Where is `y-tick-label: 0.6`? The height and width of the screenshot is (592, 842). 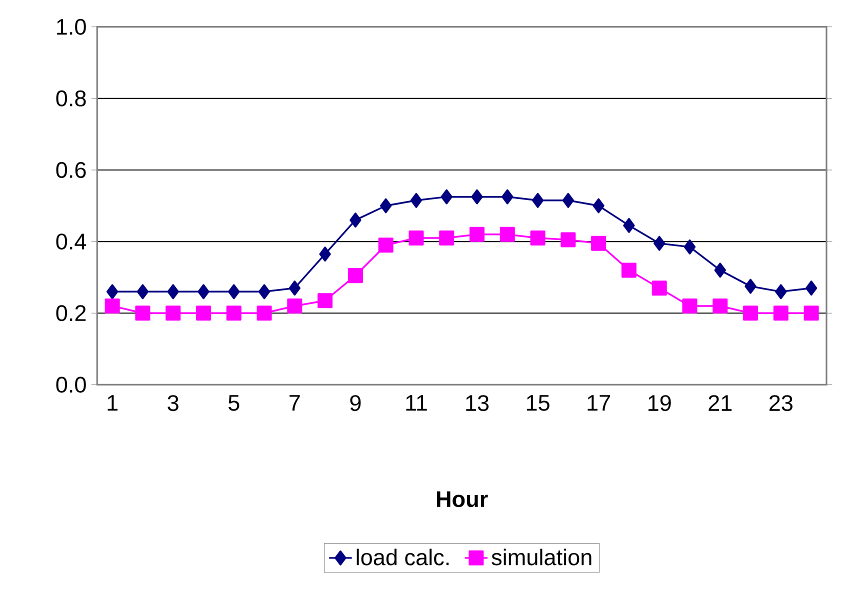
y-tick-label: 0.6 is located at coordinates (71, 170).